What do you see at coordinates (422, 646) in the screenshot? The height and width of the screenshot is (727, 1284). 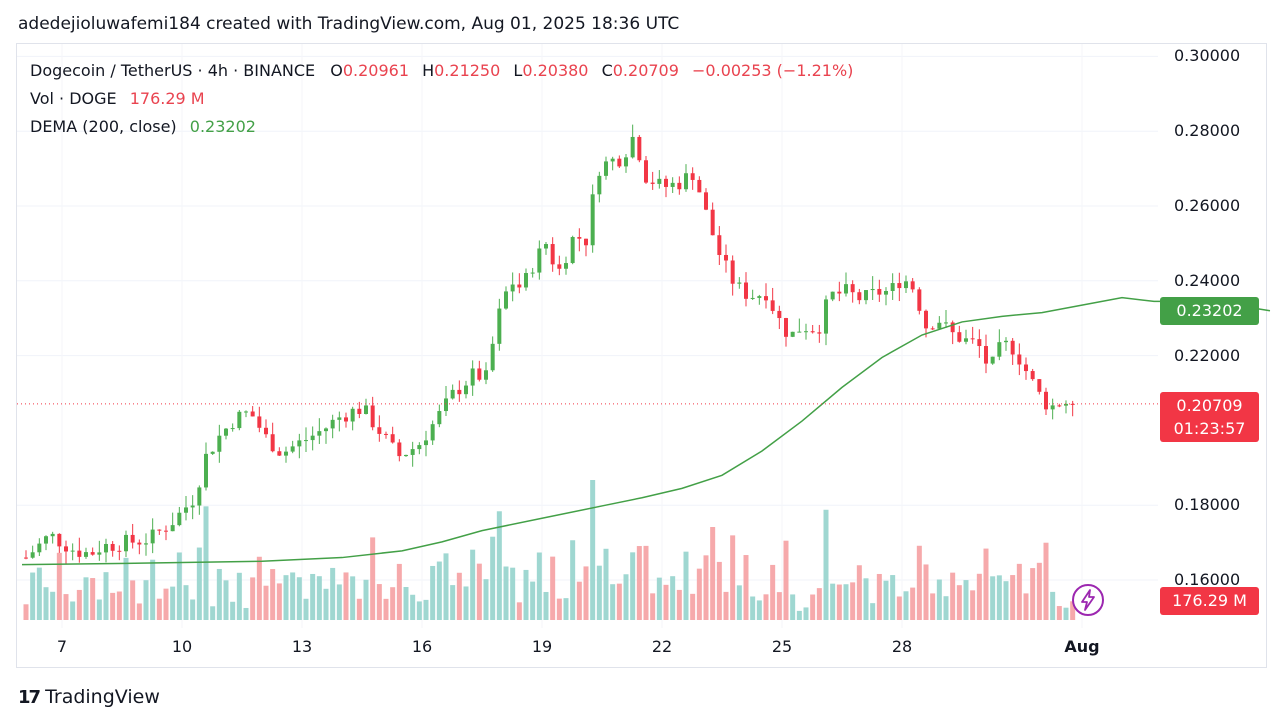 I see `time-axis-label: 16` at bounding box center [422, 646].